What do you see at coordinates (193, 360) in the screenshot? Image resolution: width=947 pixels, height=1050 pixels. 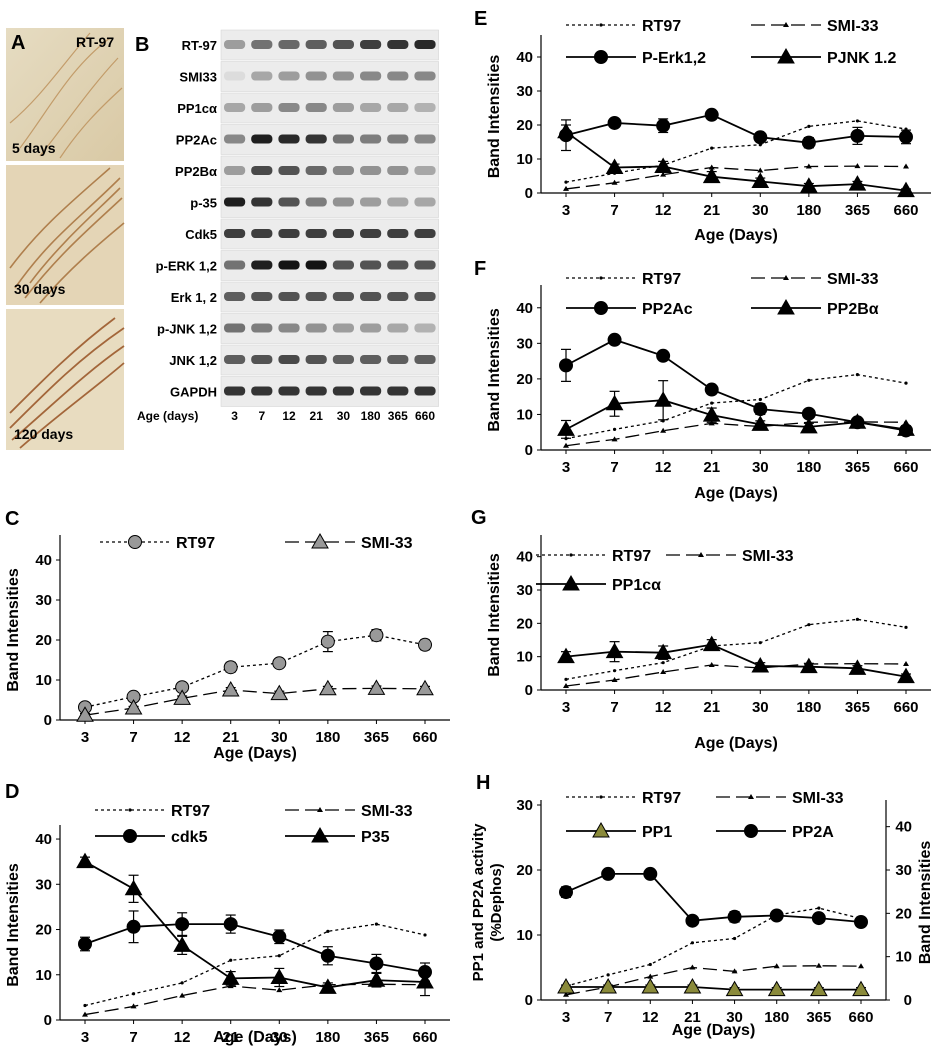 I see `blot-label: JNK 1,2` at bounding box center [193, 360].